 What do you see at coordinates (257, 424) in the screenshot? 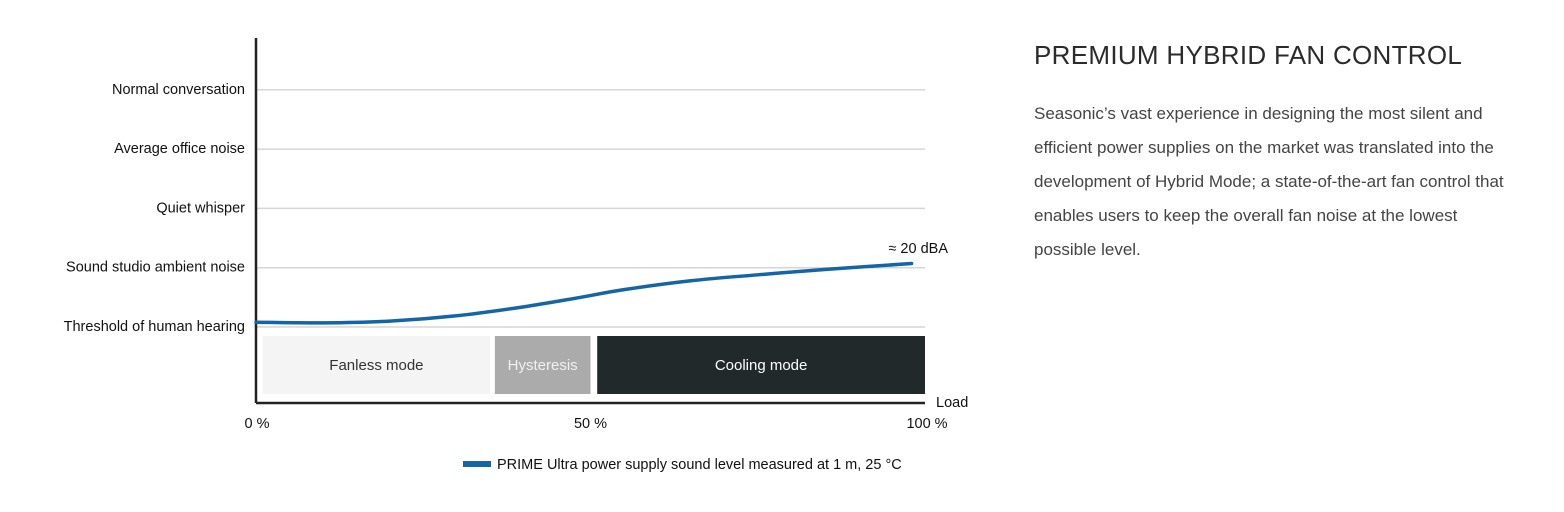
I see `x-tick-label: 0 %` at bounding box center [257, 424].